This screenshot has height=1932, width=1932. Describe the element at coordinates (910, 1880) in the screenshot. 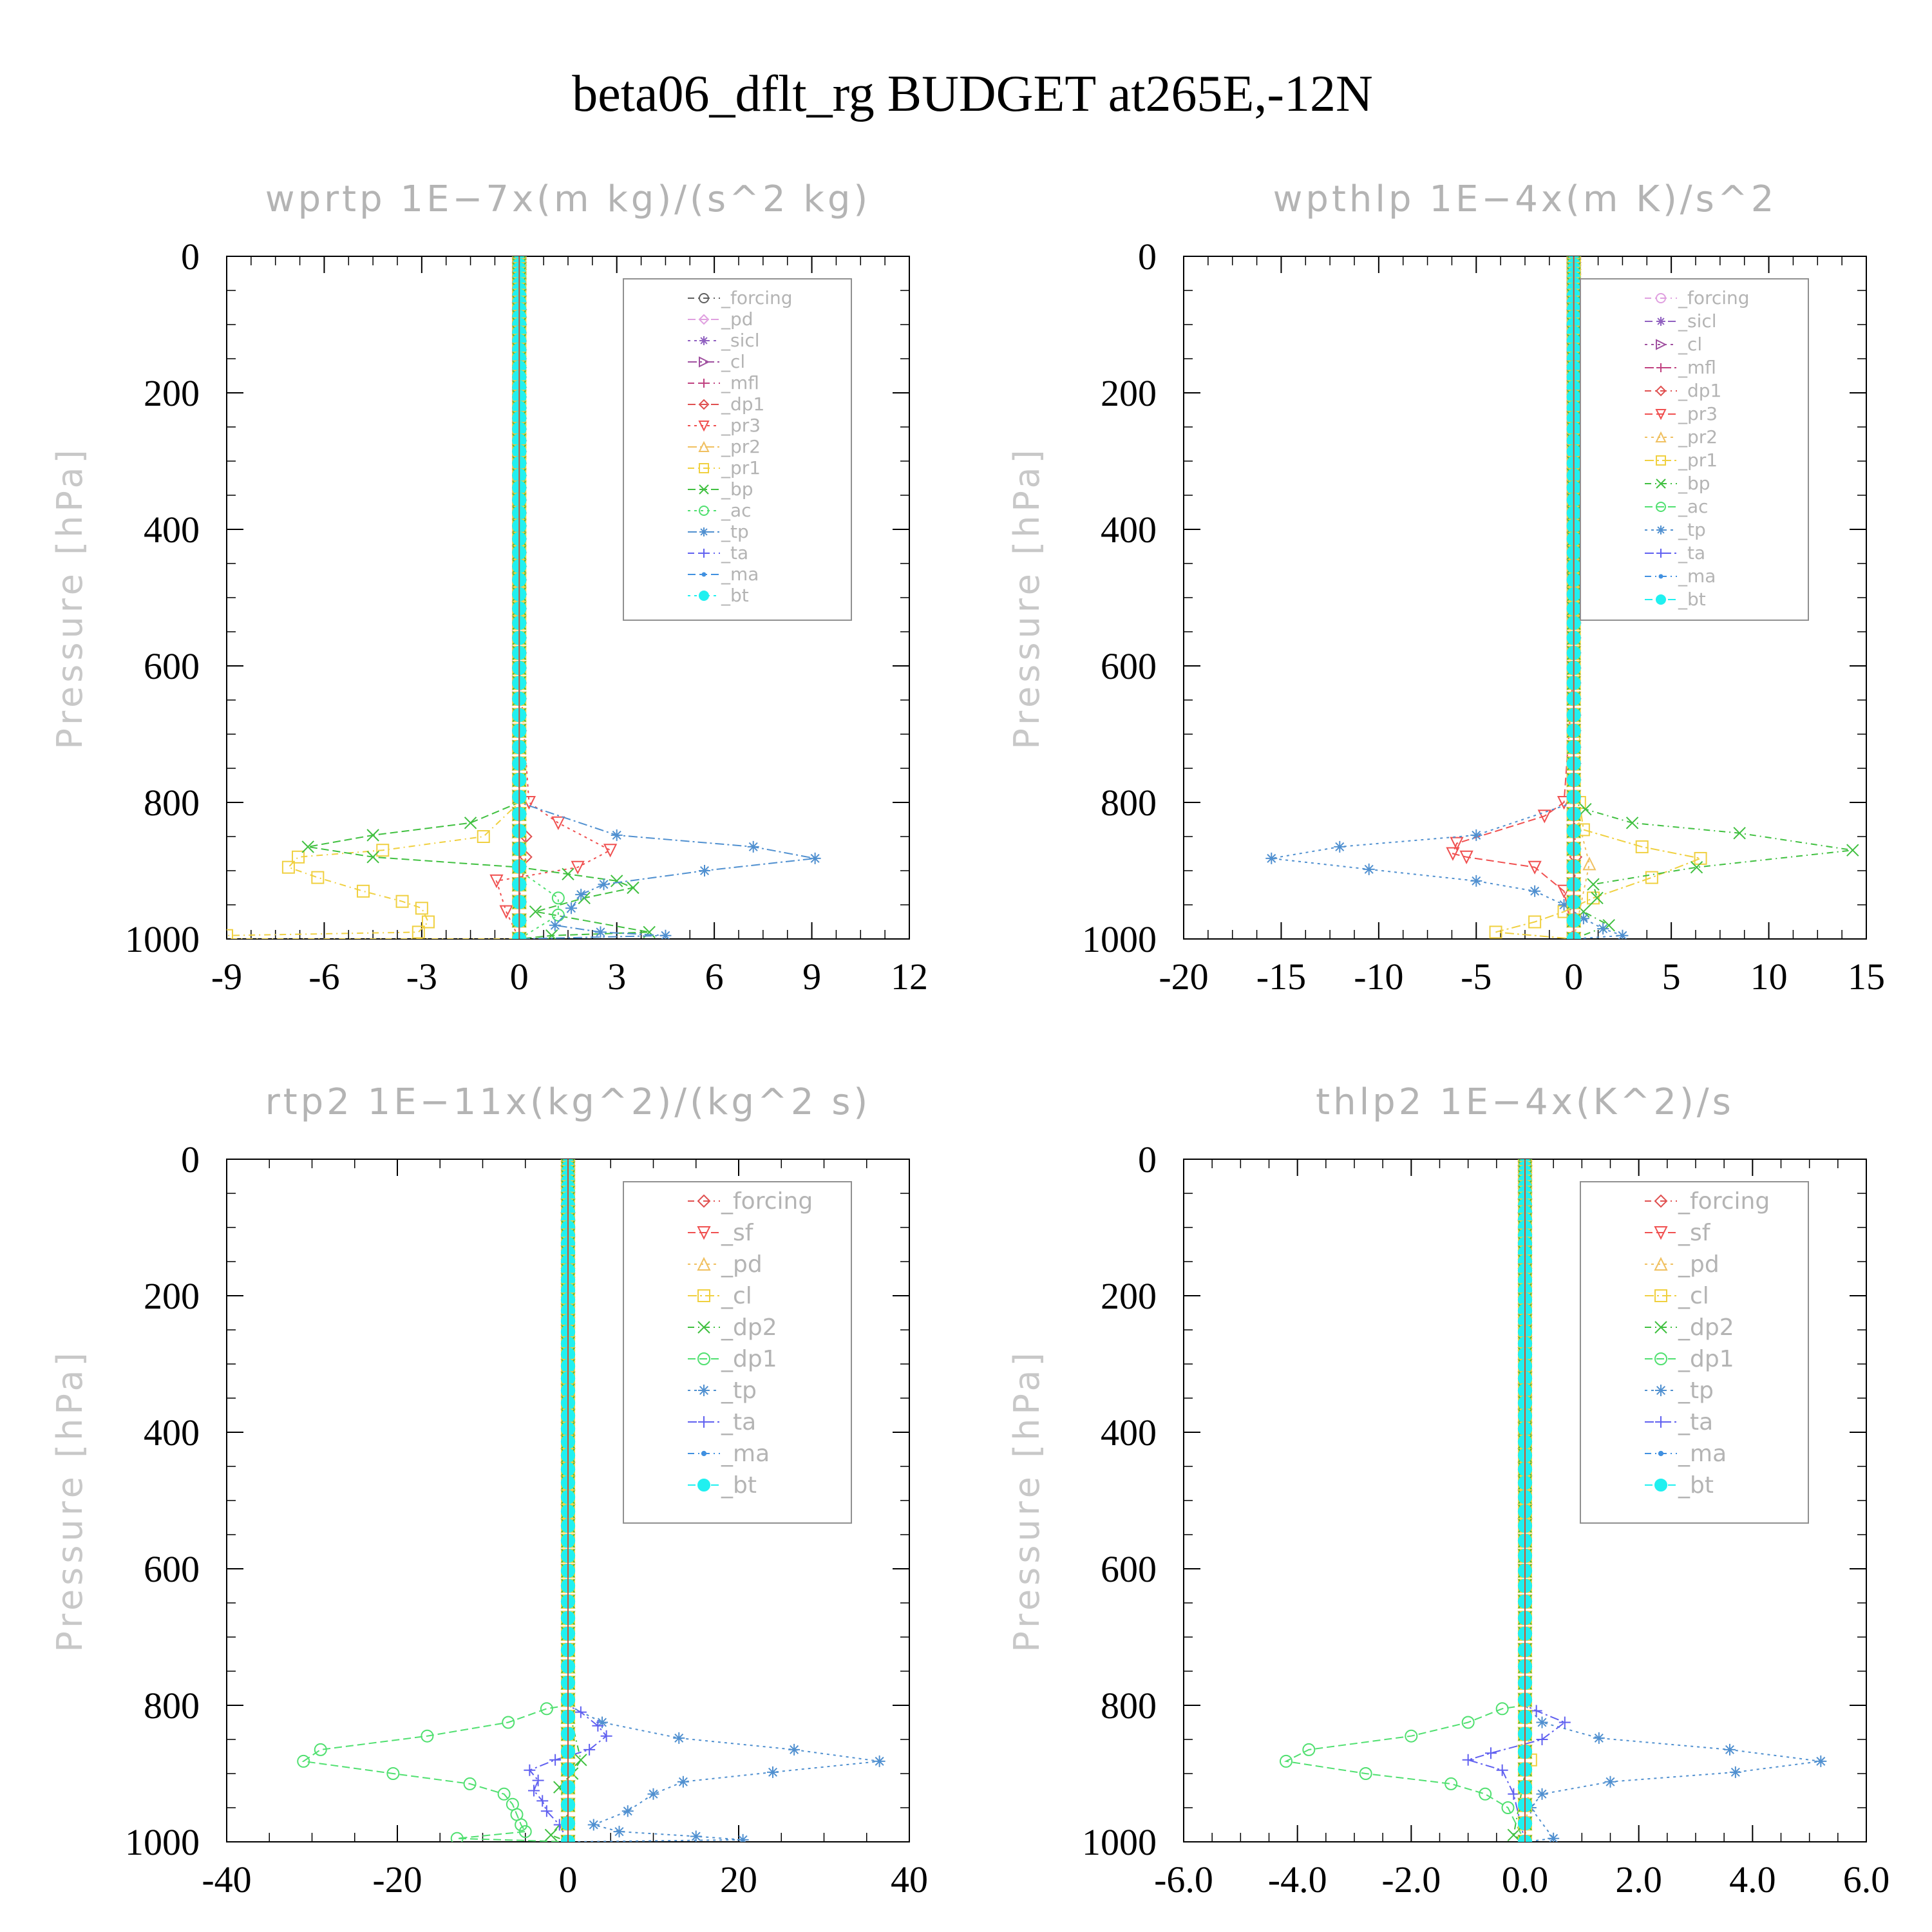

I see `x-tick-label: 40` at that location.